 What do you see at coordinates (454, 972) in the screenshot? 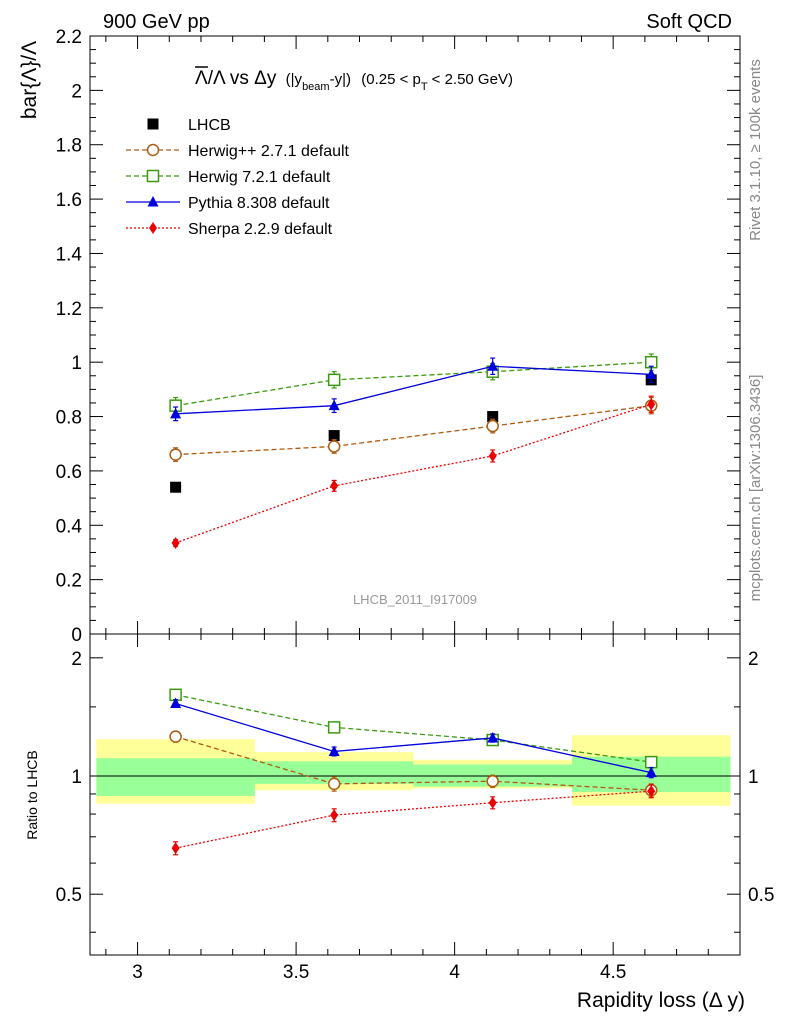
I see `x-tick-label-2: 4` at bounding box center [454, 972].